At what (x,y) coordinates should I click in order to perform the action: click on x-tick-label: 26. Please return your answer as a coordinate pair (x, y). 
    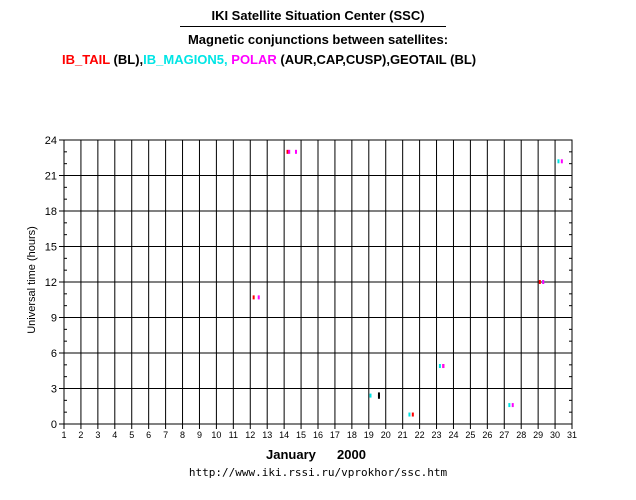
    Looking at the image, I should click on (487, 435).